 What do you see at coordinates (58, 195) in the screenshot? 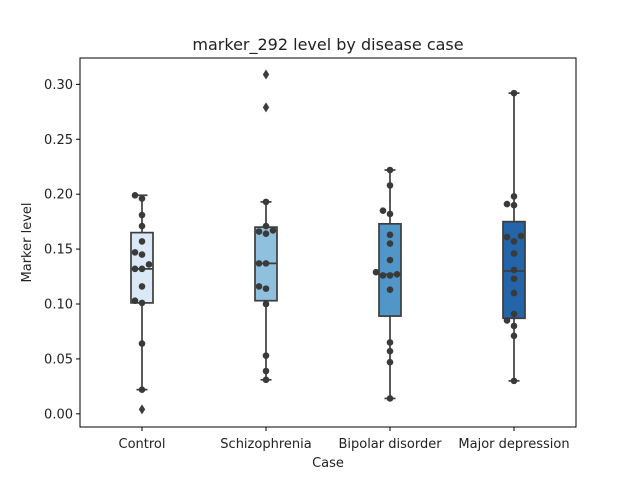
I see `y-tick-label: 0.20` at bounding box center [58, 195].